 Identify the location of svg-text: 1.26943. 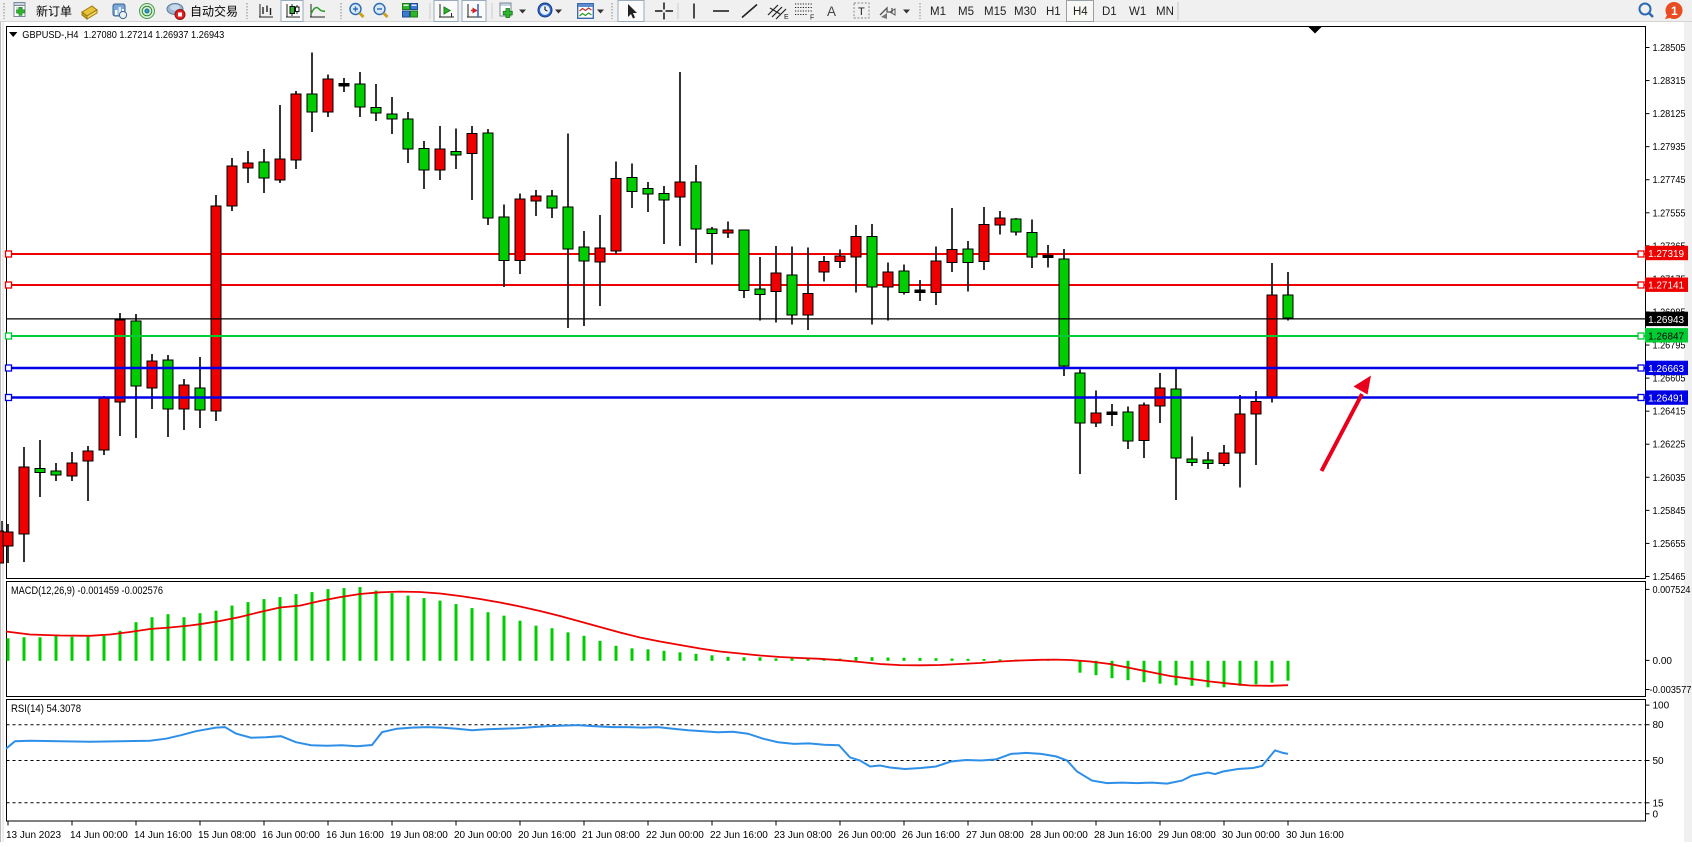
(1666, 320).